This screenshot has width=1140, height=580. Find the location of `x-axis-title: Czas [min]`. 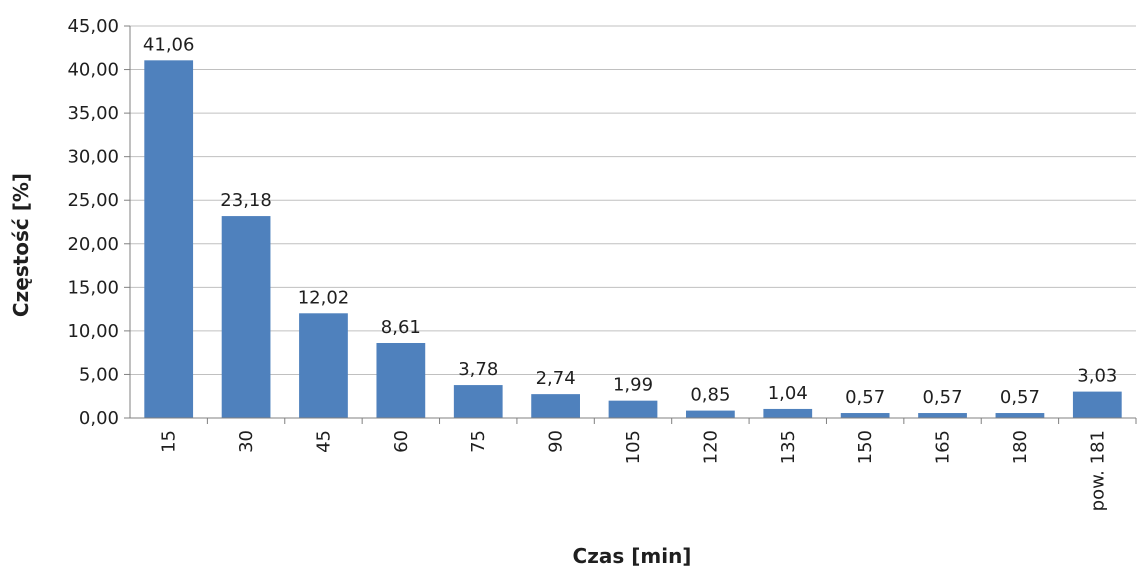

x-axis-title: Czas [min] is located at coordinates (632, 556).